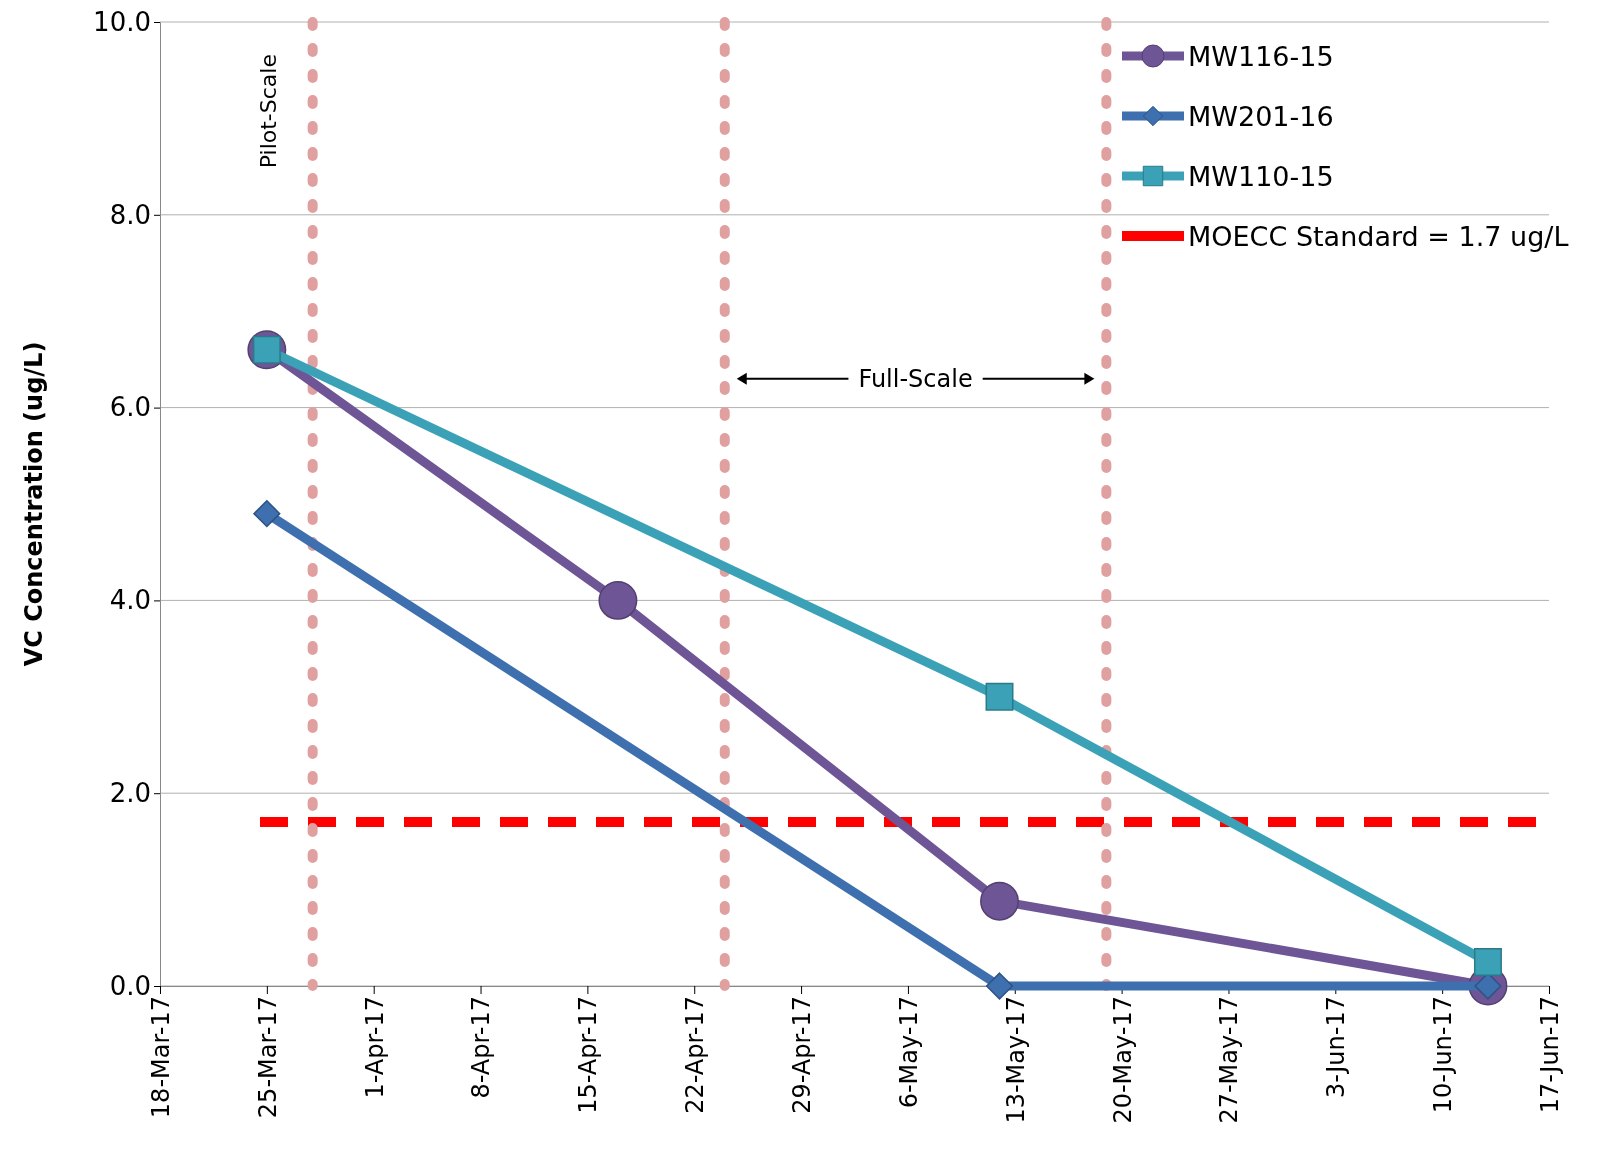 The height and width of the screenshot is (1171, 1600). I want to click on y-tick-label: 10.0, so click(122, 21).